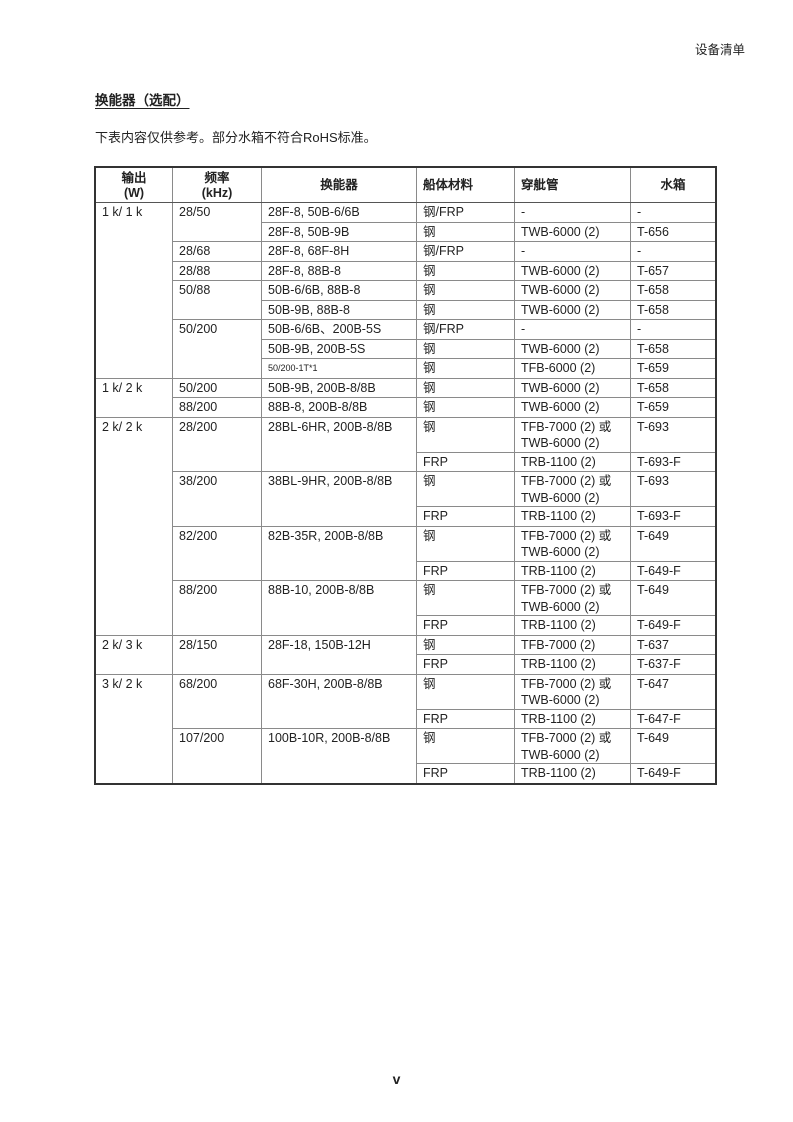 The height and width of the screenshot is (1122, 793). I want to click on table-cell: T-656, so click(673, 231).